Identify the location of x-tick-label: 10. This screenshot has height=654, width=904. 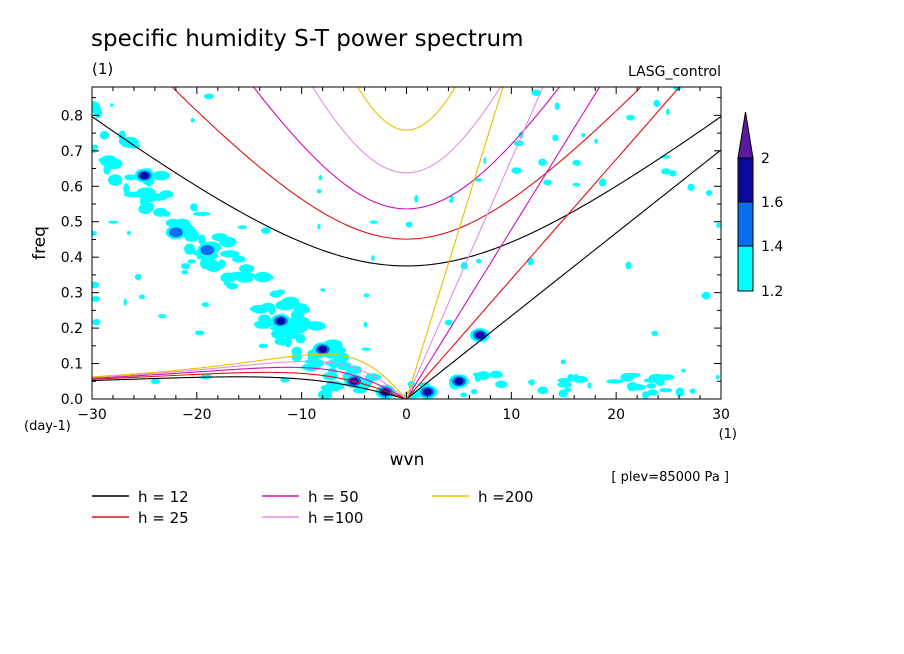
(511, 415).